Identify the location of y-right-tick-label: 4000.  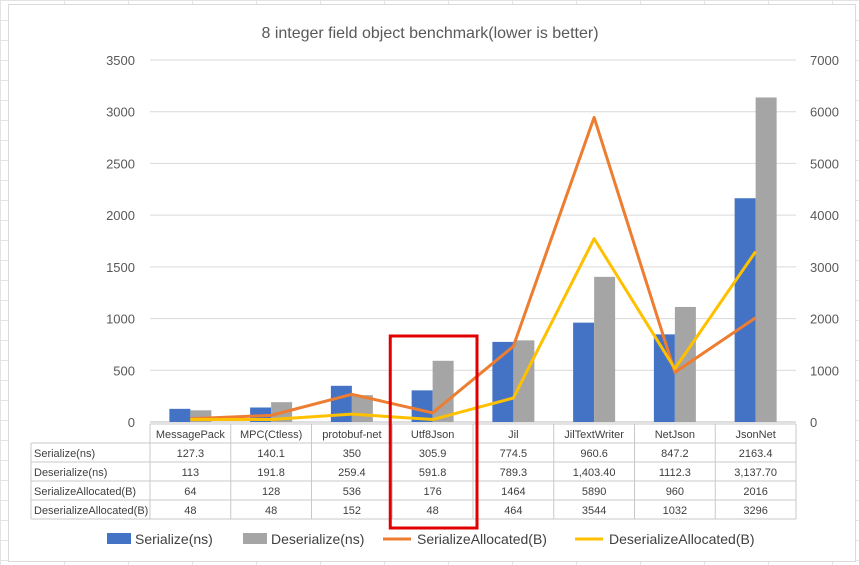
(824, 215).